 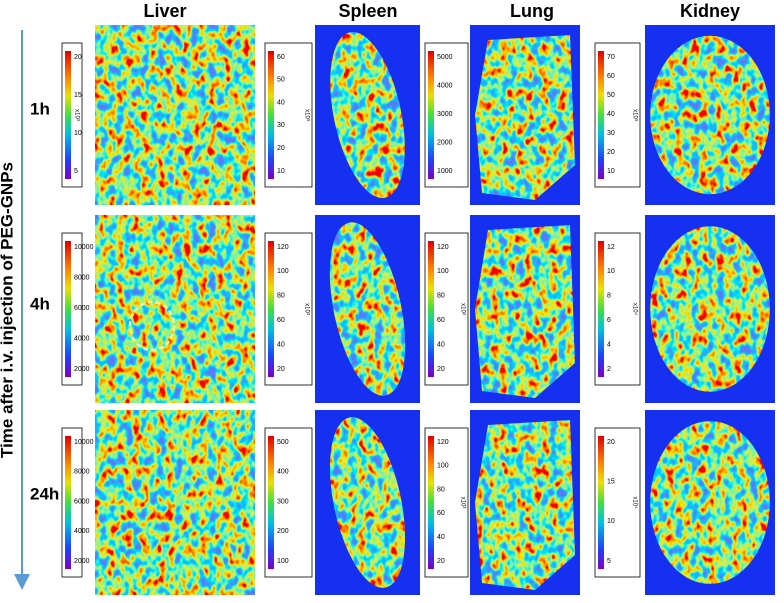 I want to click on colorbar-tick: 4, so click(x=609, y=344).